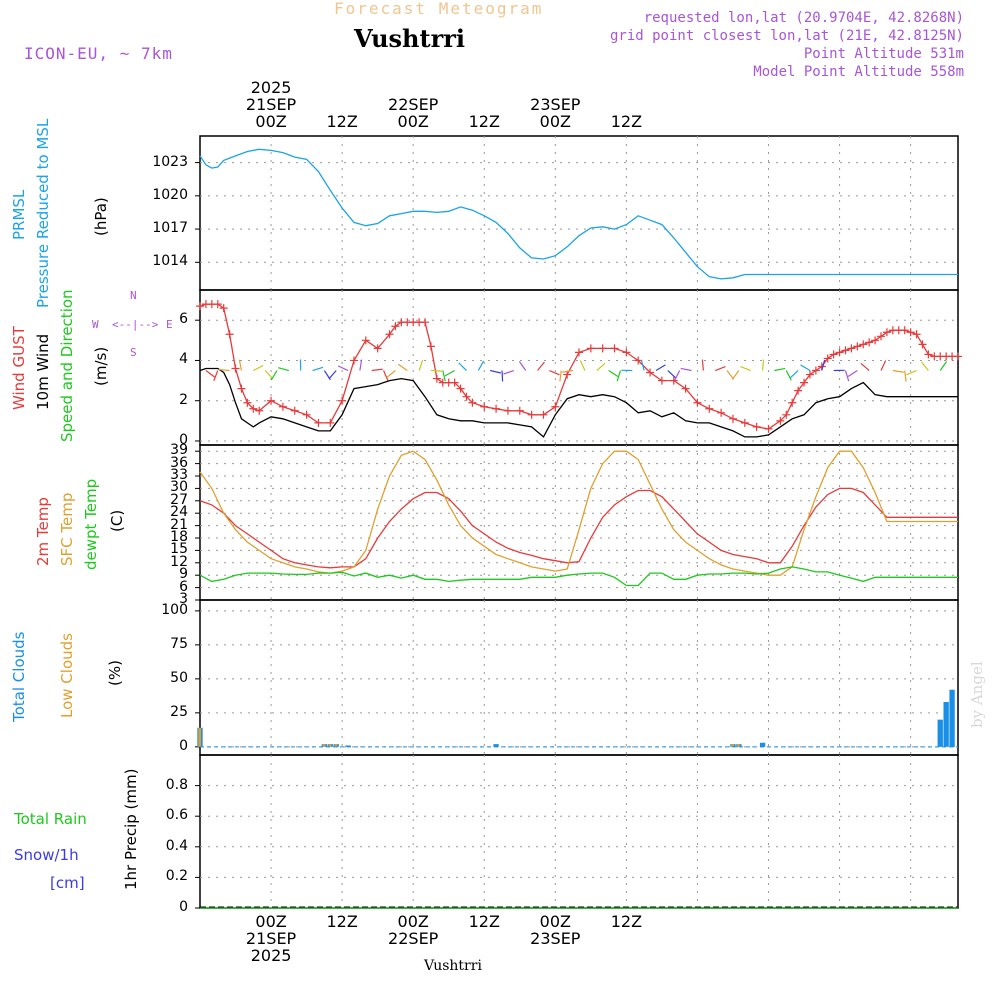 The height and width of the screenshot is (1000, 1000). Describe the element at coordinates (413, 121) in the screenshot. I see `top-time-label-line: 00Z` at that location.